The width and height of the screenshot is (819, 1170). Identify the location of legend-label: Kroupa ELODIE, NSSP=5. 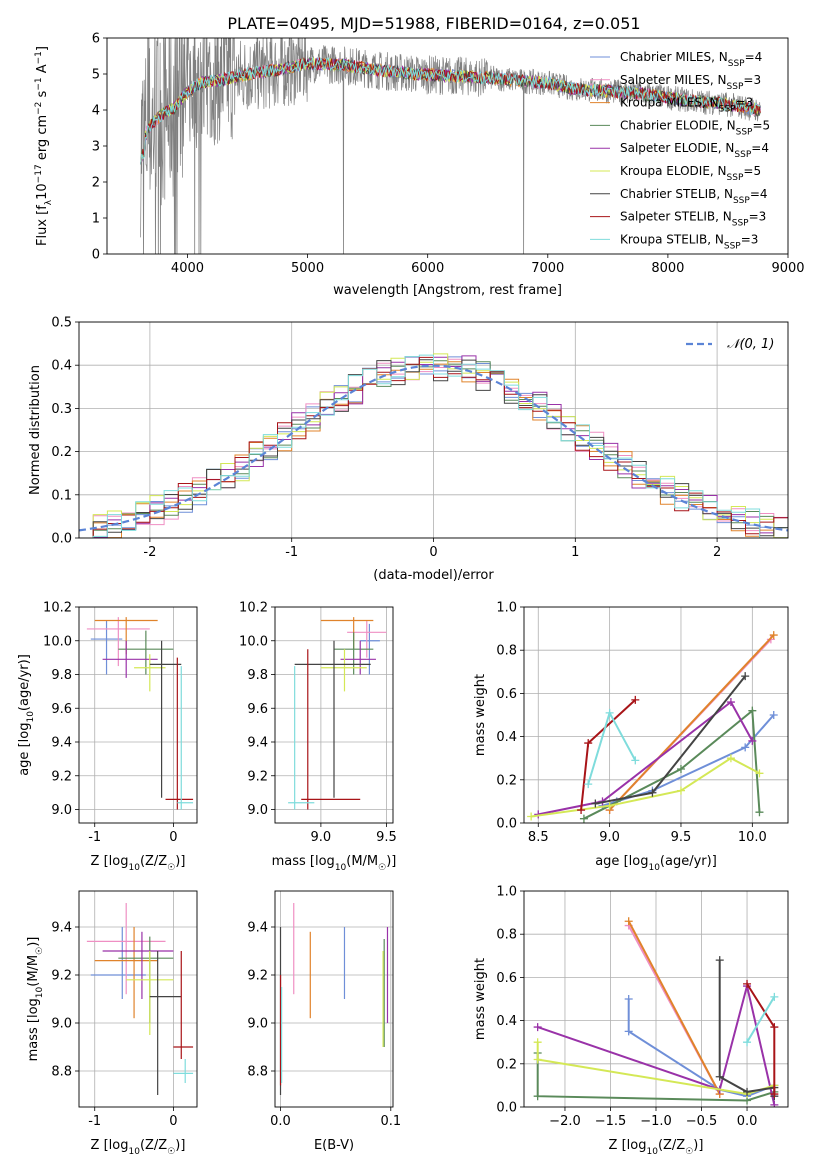
(690, 173).